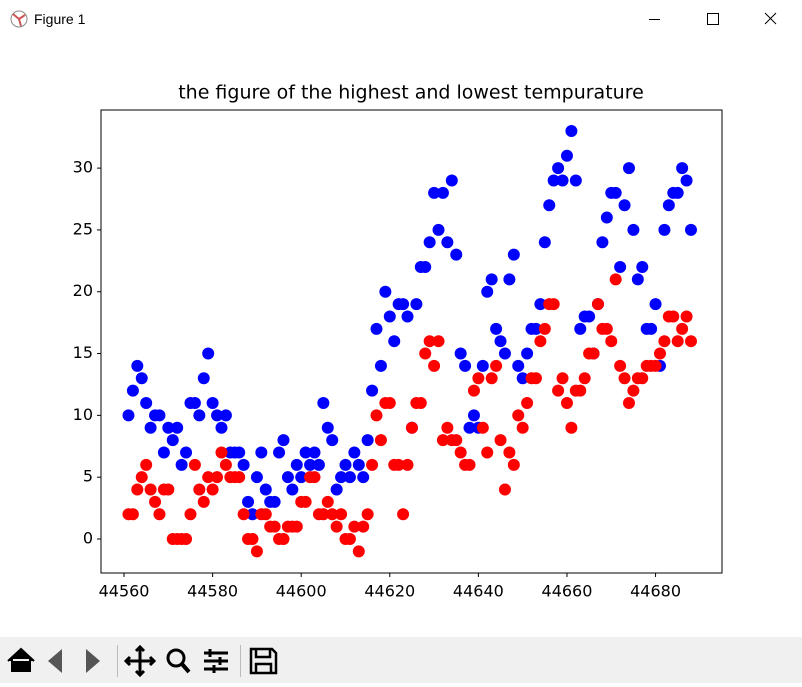 Image resolution: width=802 pixels, height=687 pixels. What do you see at coordinates (567, 591) in the screenshot?
I see `x-tick-label: 44660` at bounding box center [567, 591].